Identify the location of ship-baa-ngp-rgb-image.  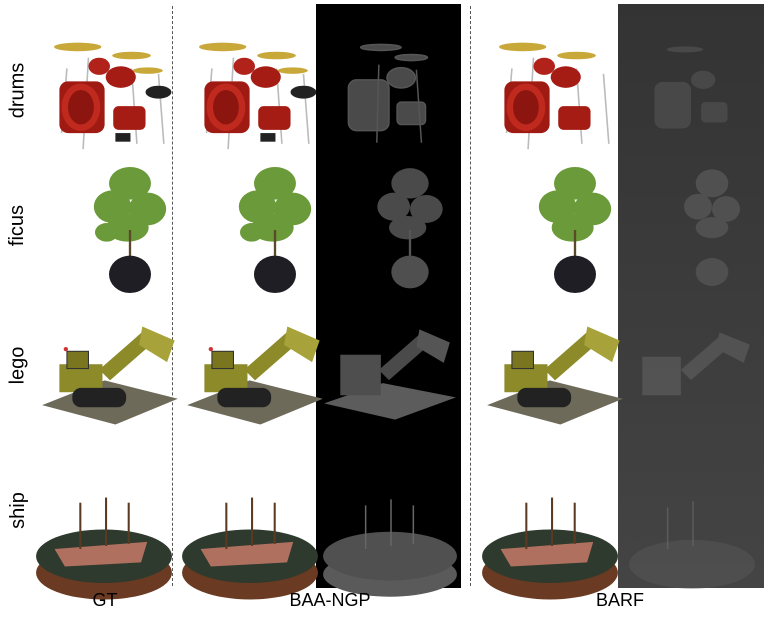
(250, 548).